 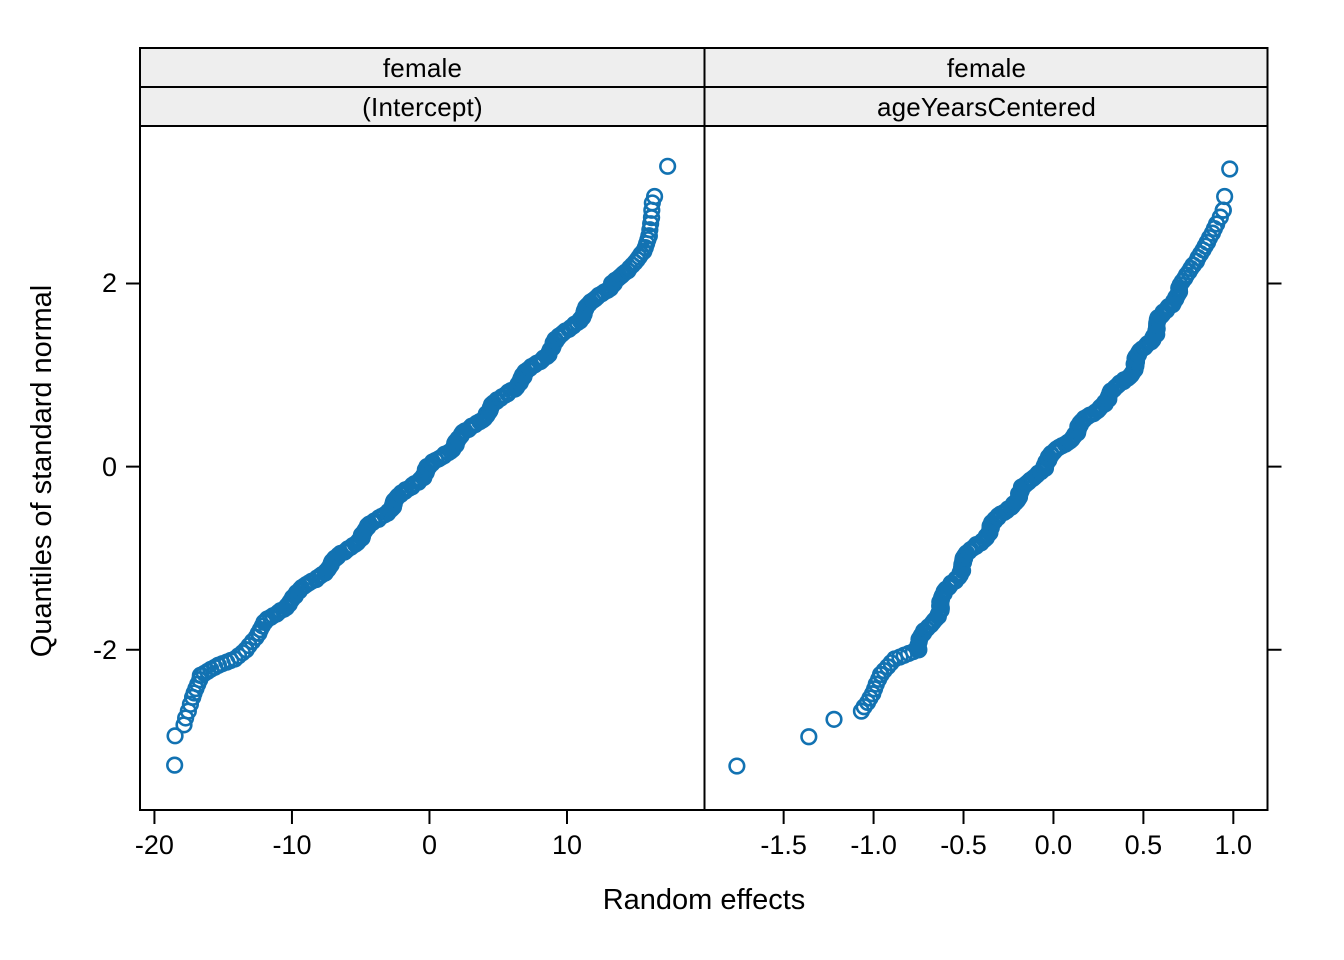 What do you see at coordinates (422, 67) in the screenshot?
I see `strip-label-left-female: female` at bounding box center [422, 67].